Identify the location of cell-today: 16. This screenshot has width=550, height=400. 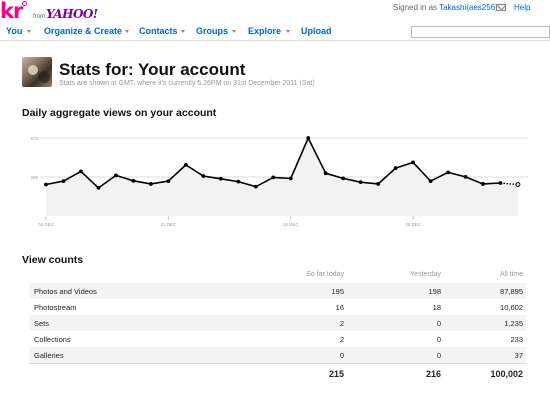
(339, 307).